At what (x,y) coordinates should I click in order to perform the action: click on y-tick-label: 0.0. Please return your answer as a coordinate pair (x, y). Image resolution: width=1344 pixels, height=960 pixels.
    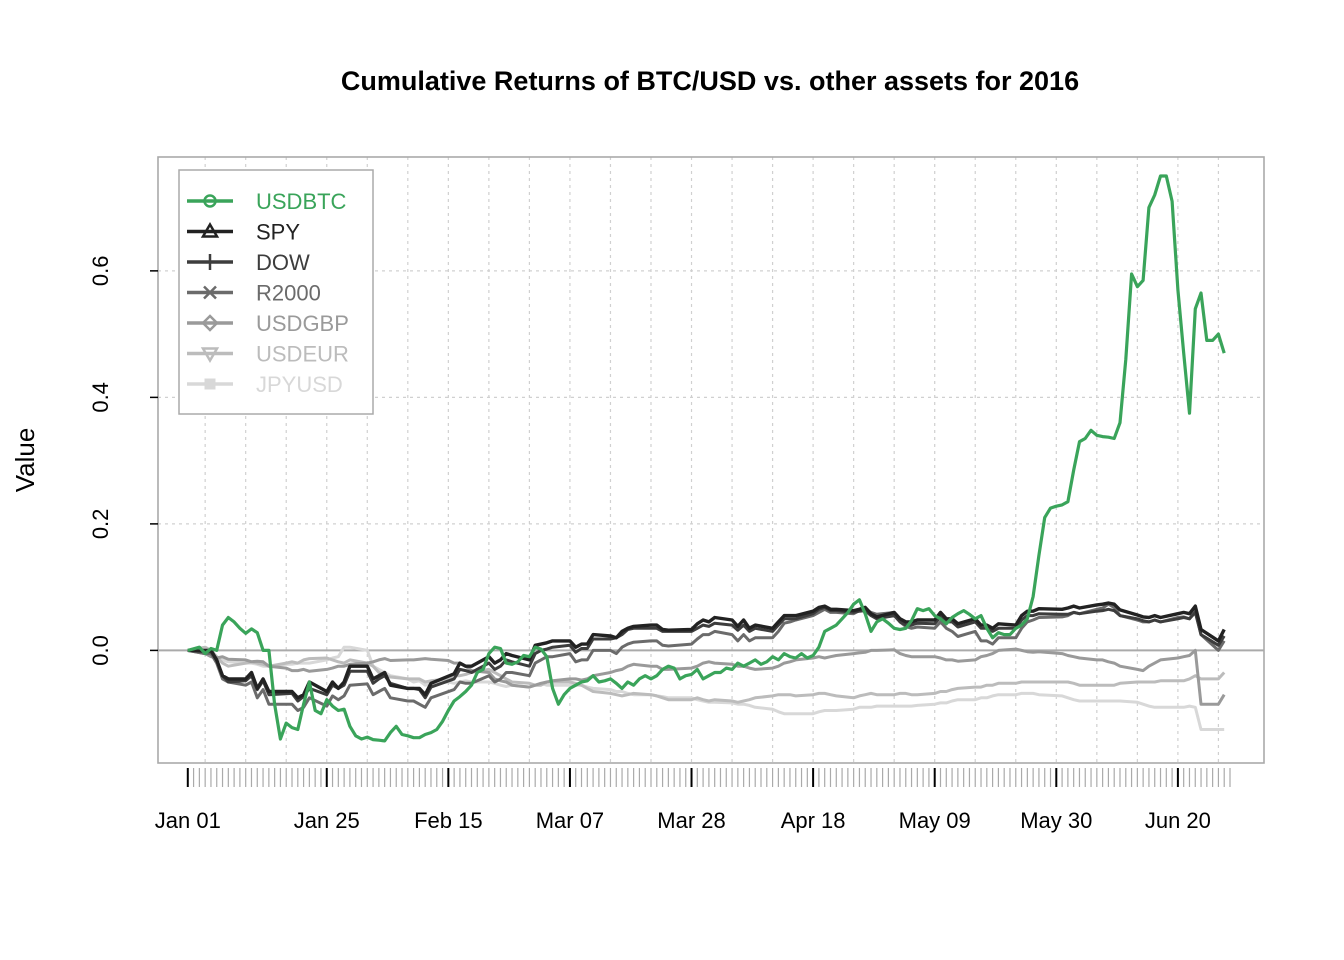
    Looking at the image, I should click on (100, 650).